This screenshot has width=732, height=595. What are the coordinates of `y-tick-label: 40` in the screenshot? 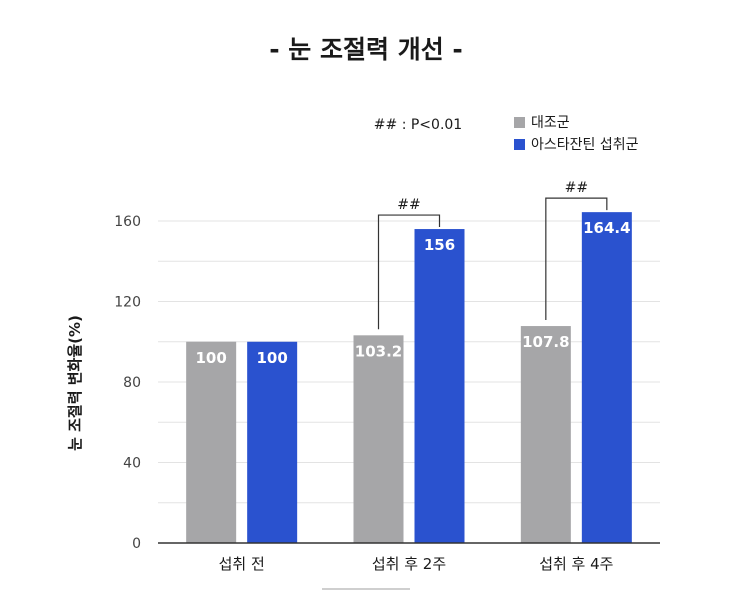 It's located at (132, 464).